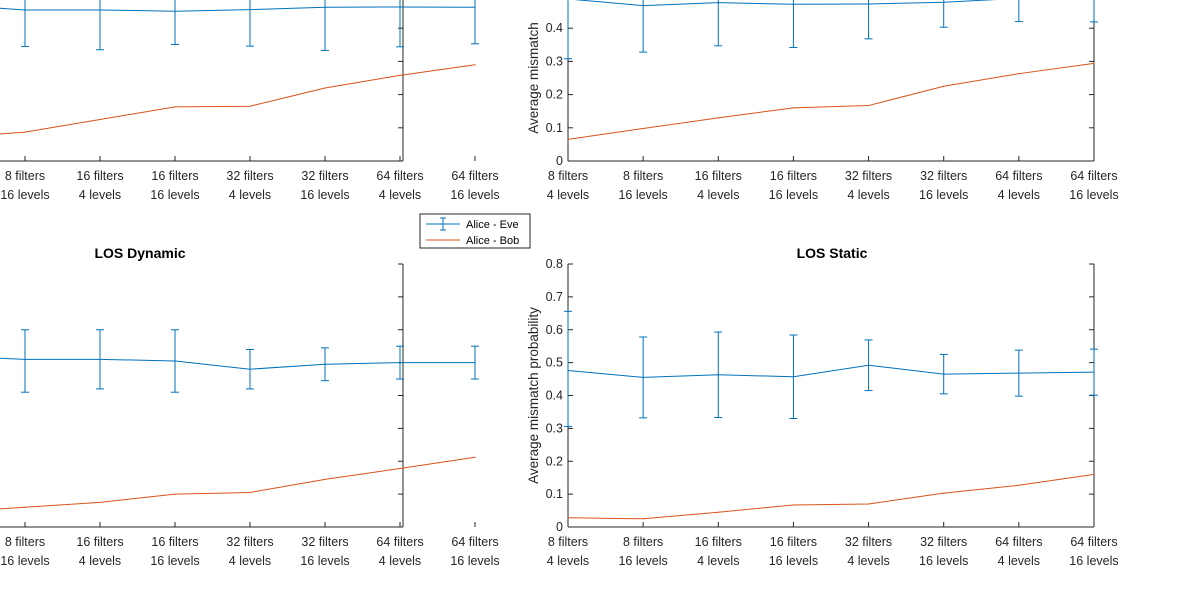 This screenshot has width=1196, height=601. Describe the element at coordinates (554, 128) in the screenshot. I see `y-tick-label: 0.1` at that location.